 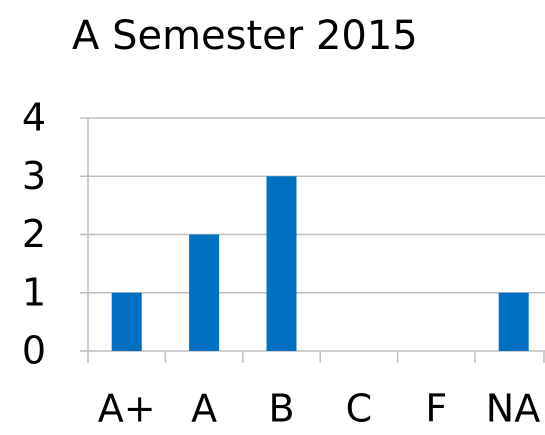 I want to click on x-tick-label: A+, so click(x=127, y=409).